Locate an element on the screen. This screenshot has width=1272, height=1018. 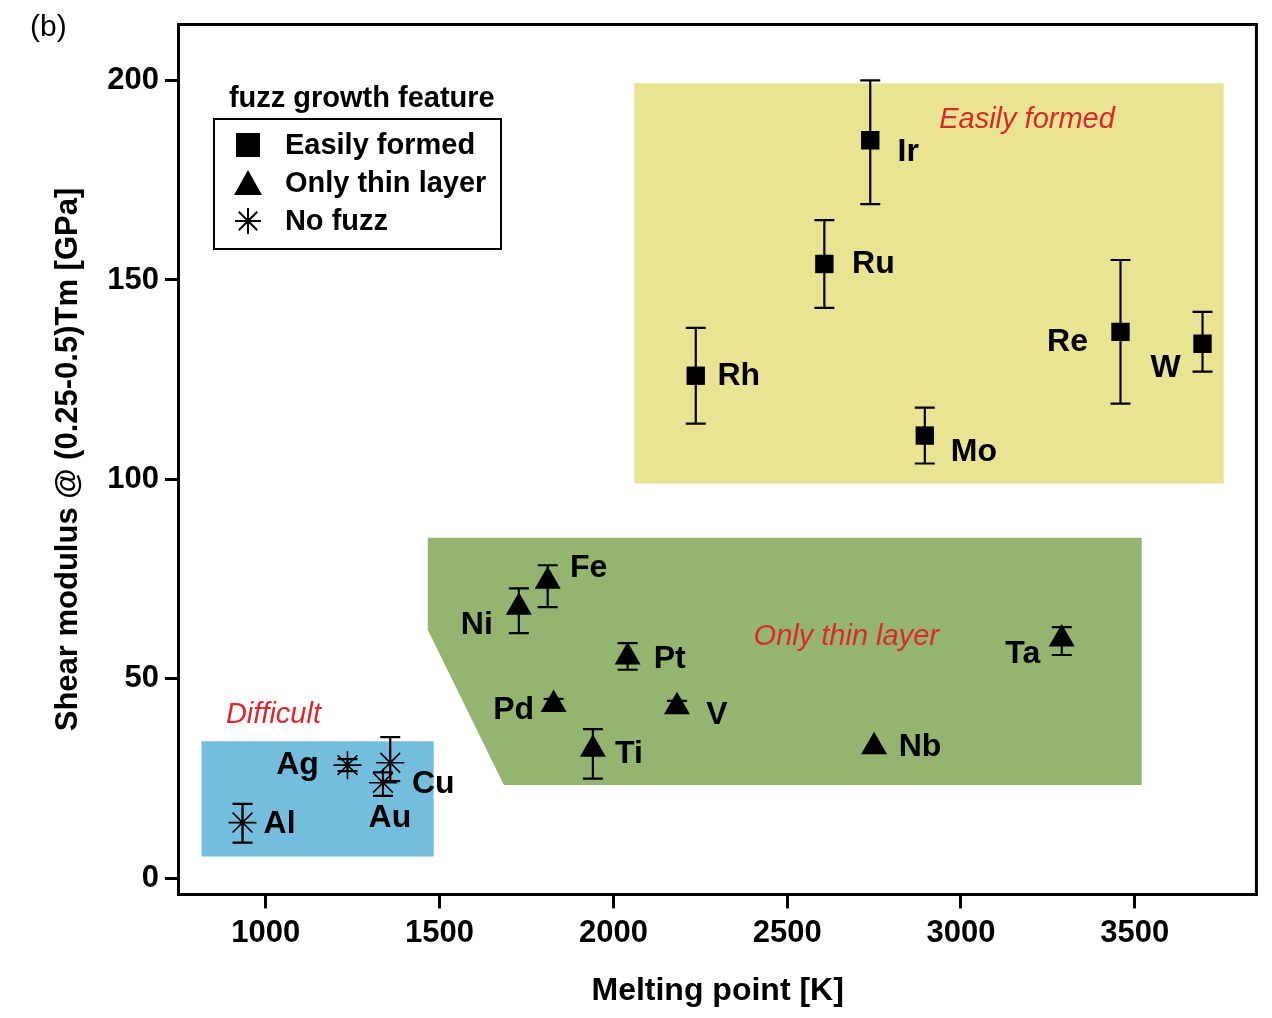
x-axis-title: Melting point [K] is located at coordinates (717, 988).